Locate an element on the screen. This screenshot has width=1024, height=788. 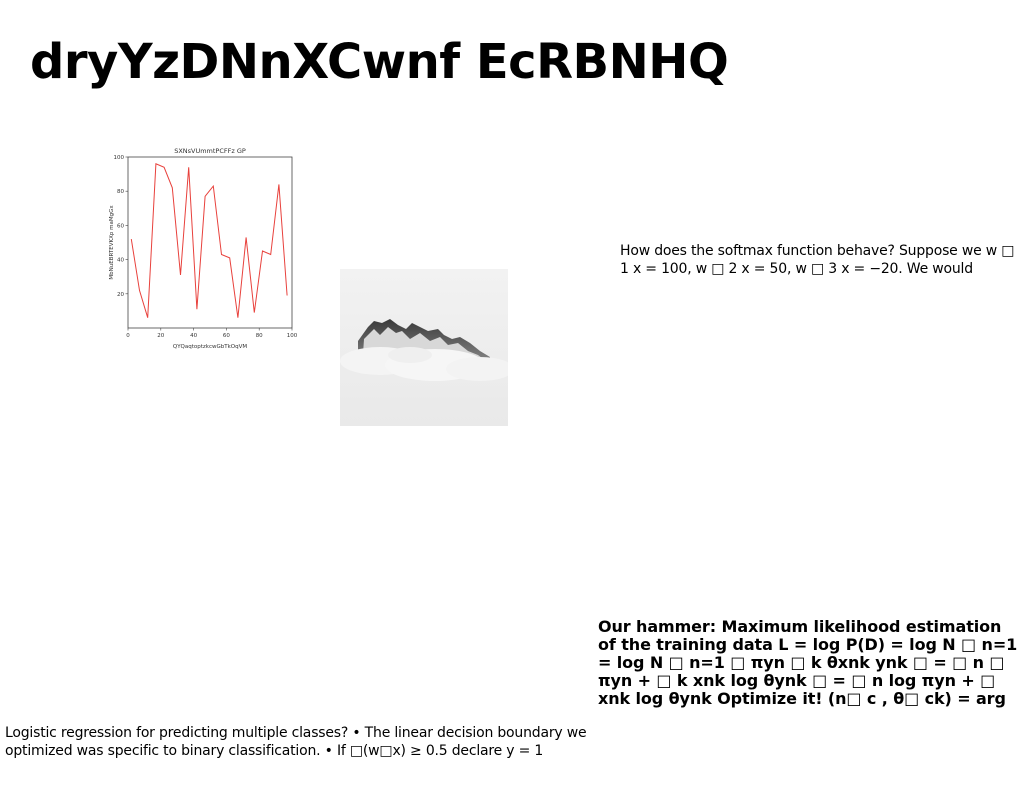
chart-frame is located at coordinates (210, 242).